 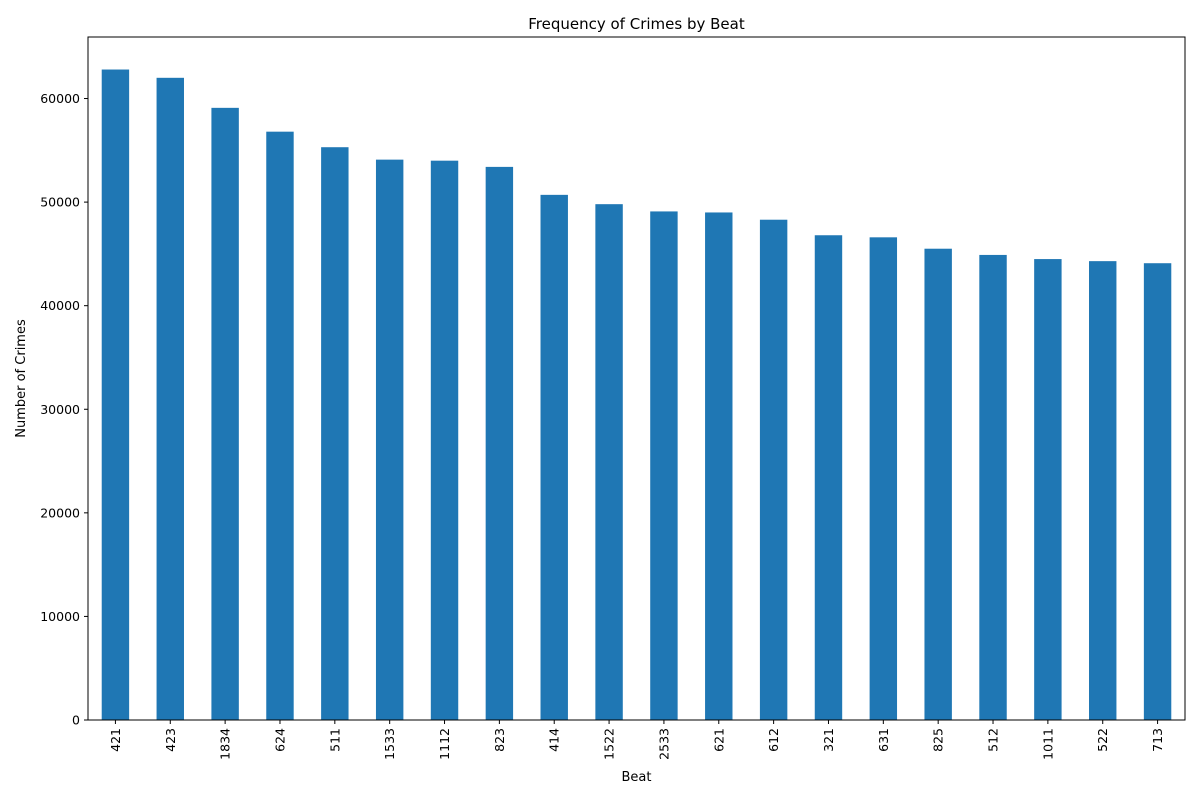 I want to click on x-tick-label: 1522, so click(x=609, y=744).